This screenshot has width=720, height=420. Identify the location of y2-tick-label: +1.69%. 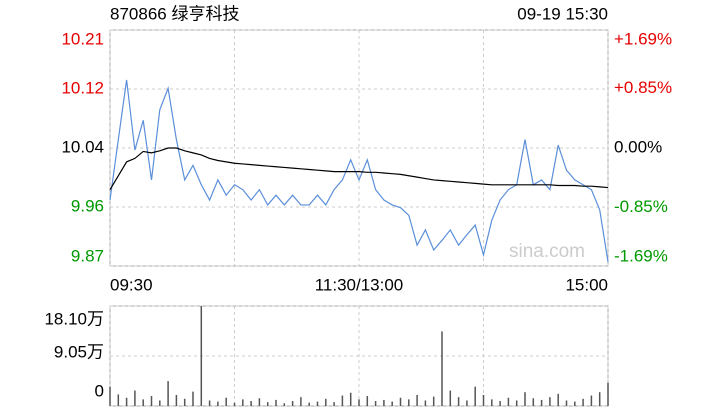
(643, 38).